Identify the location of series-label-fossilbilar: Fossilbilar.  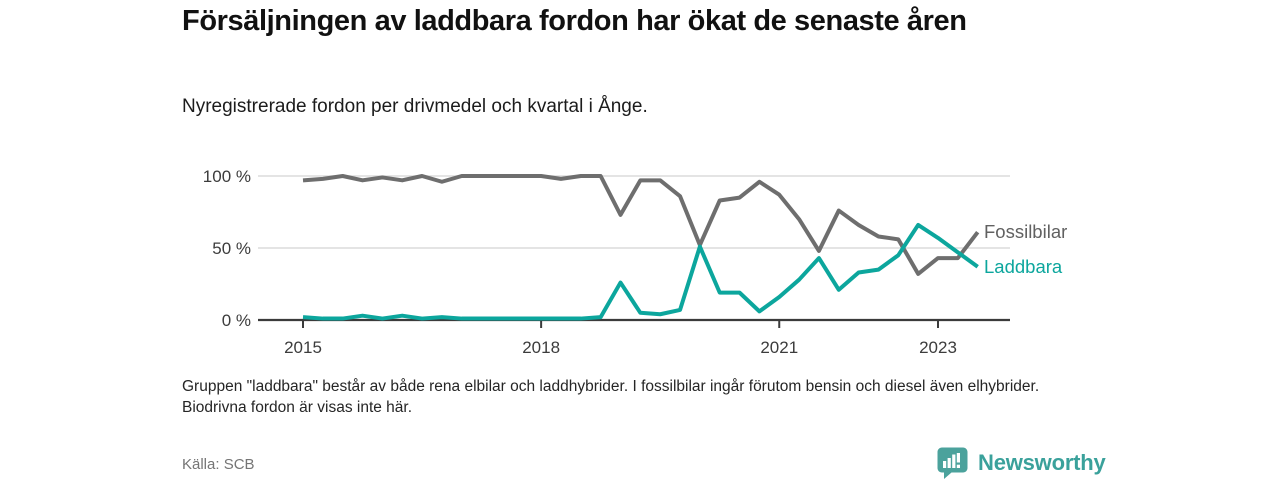
(1026, 231).